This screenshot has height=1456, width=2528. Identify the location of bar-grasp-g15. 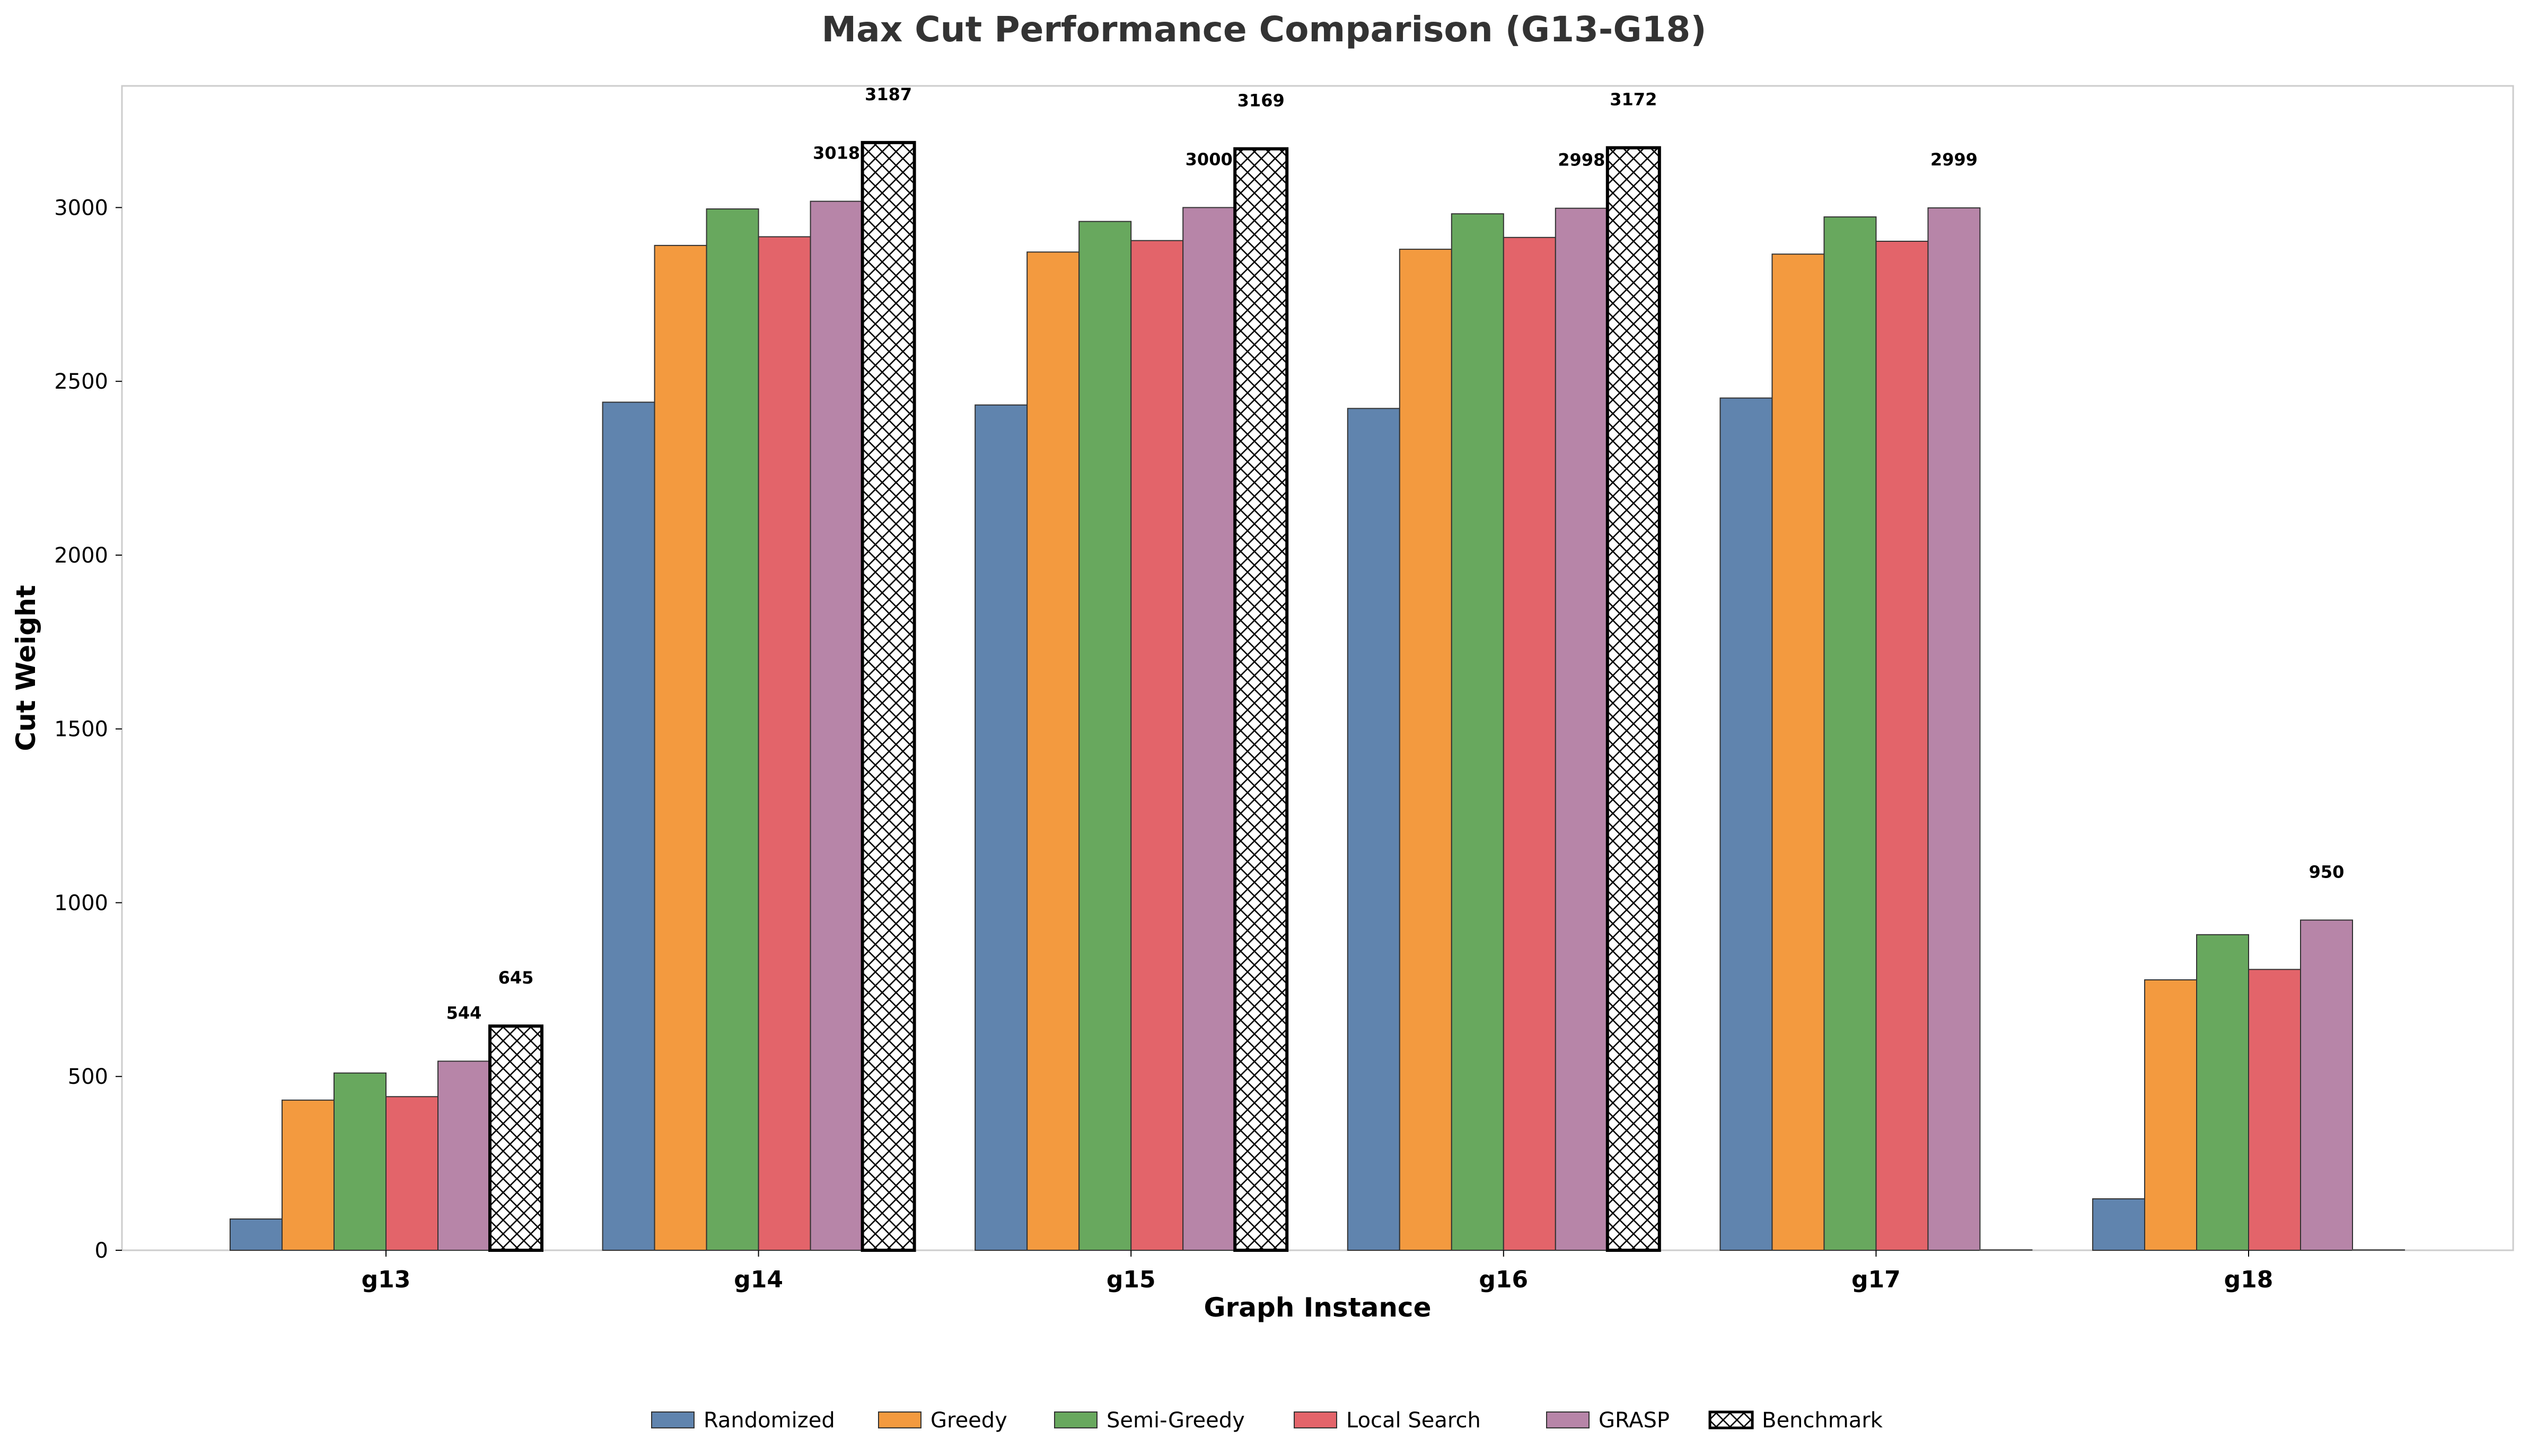
(1209, 729).